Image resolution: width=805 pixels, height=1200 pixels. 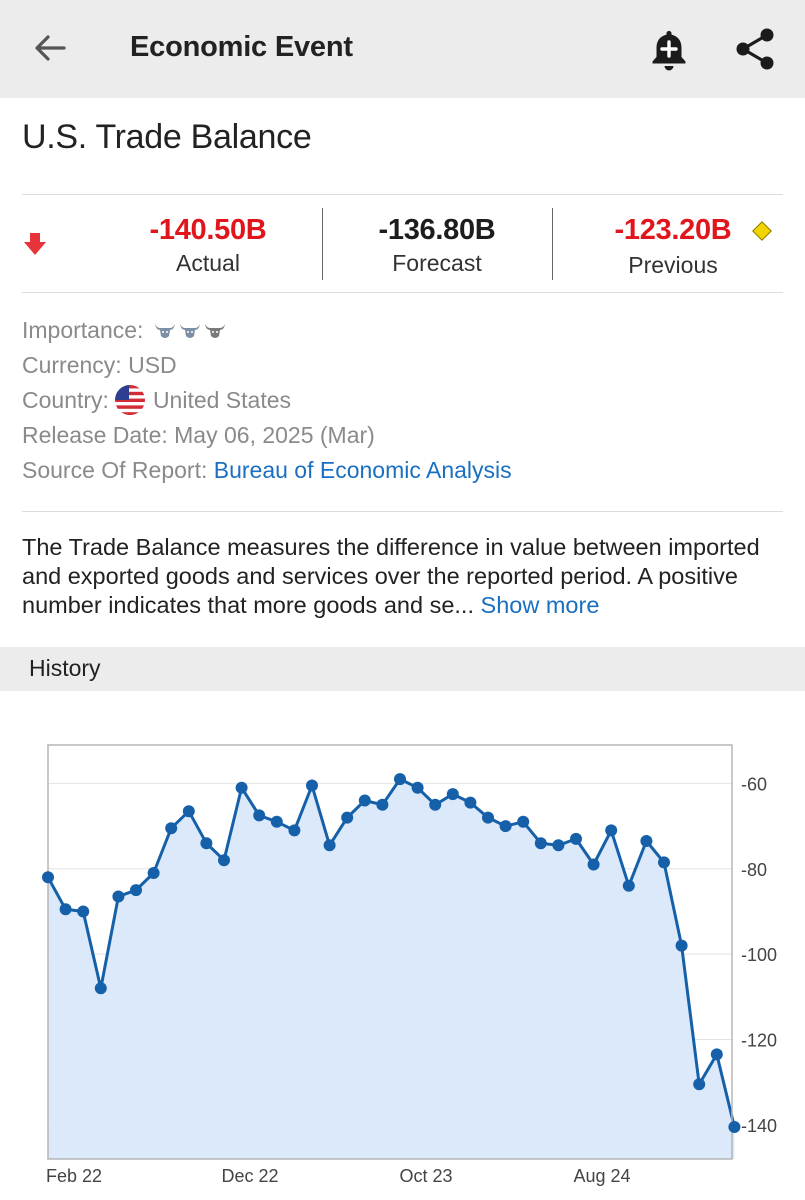 I want to click on actual-value: -140.50B, so click(x=208, y=230).